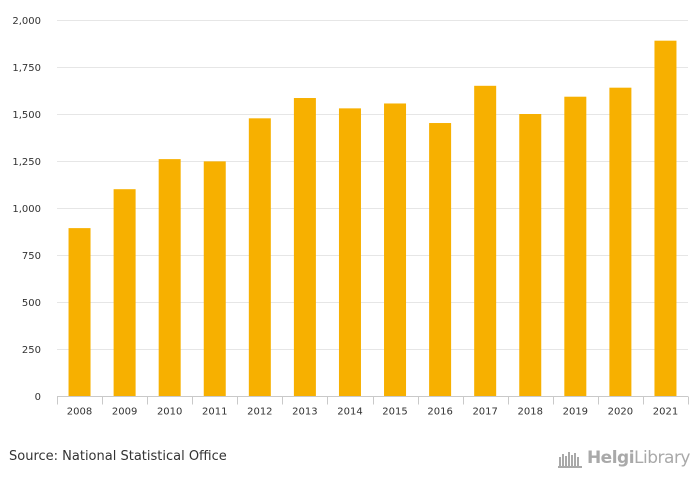  Describe the element at coordinates (124, 412) in the screenshot. I see `x-tick-label: 2009` at that location.